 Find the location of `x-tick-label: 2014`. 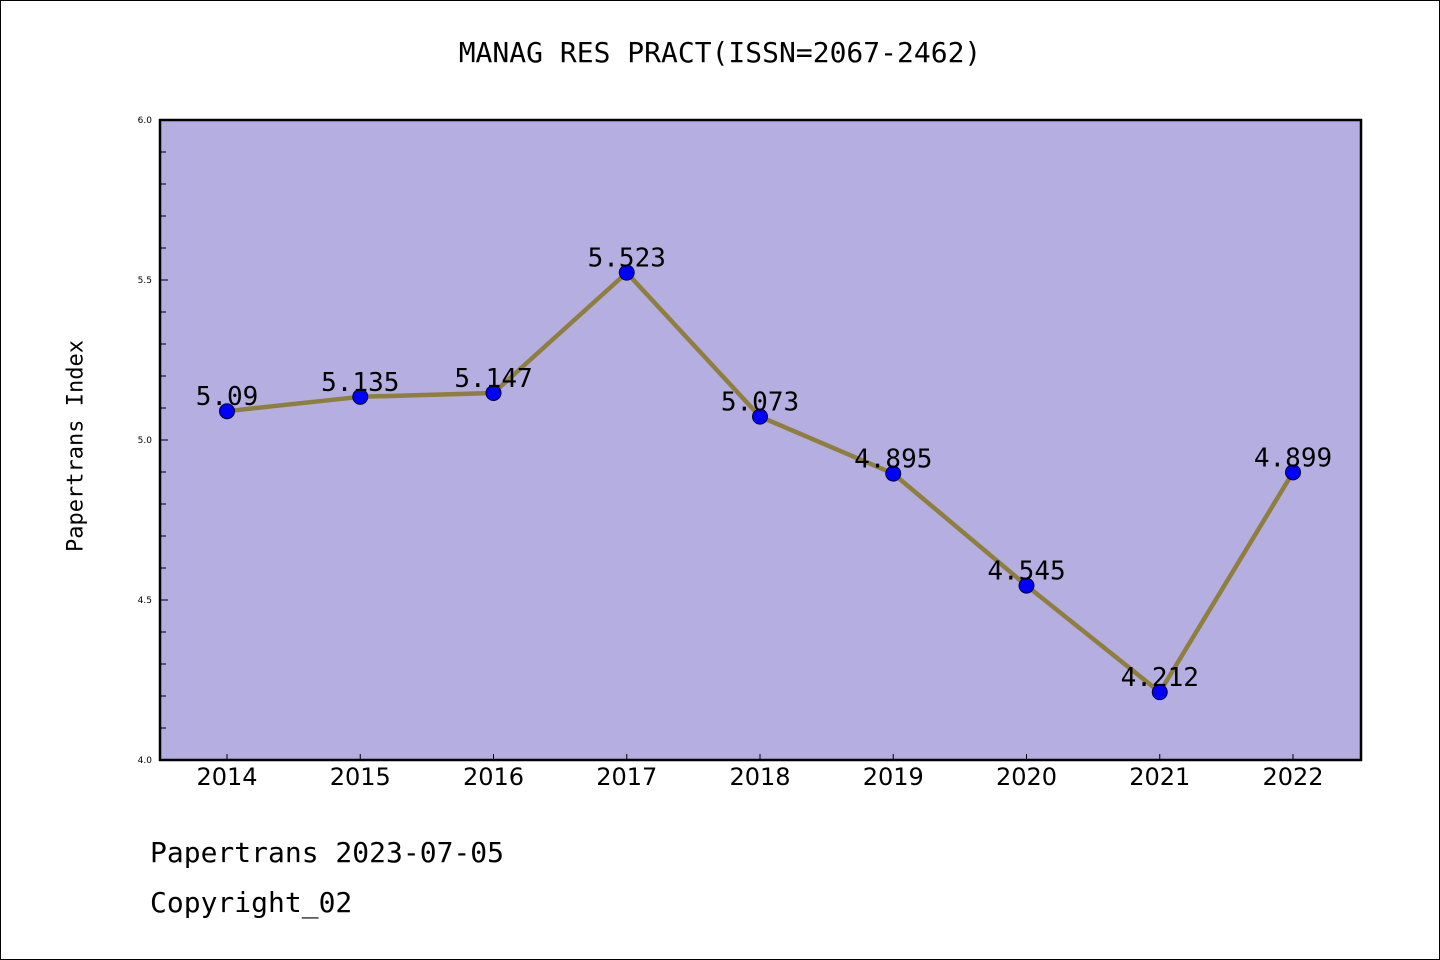

x-tick-label: 2014 is located at coordinates (226, 777).